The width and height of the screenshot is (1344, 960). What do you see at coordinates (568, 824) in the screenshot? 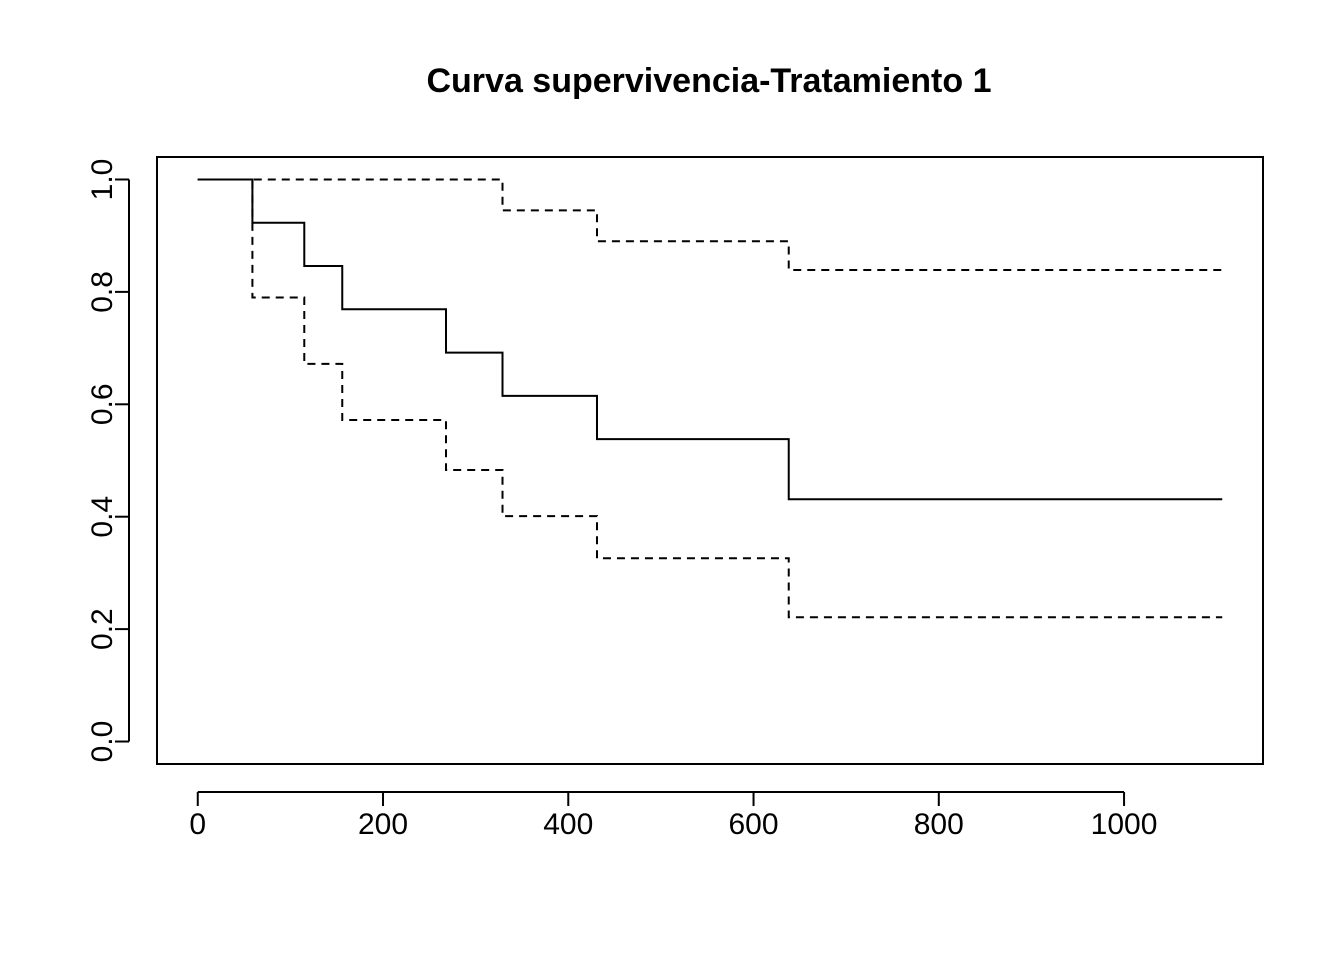
I see `x-tick-label: 400` at bounding box center [568, 824].